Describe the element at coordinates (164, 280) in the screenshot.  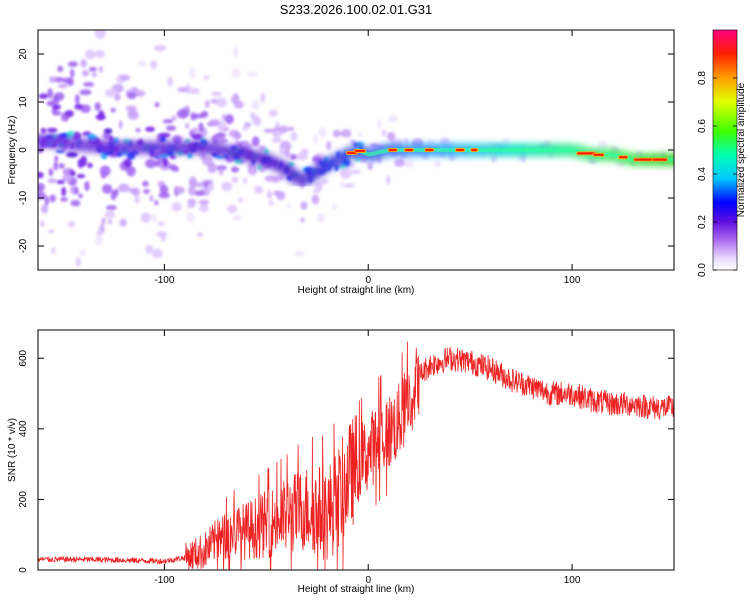
I see `spectrogram-xtick-label: -100` at that location.